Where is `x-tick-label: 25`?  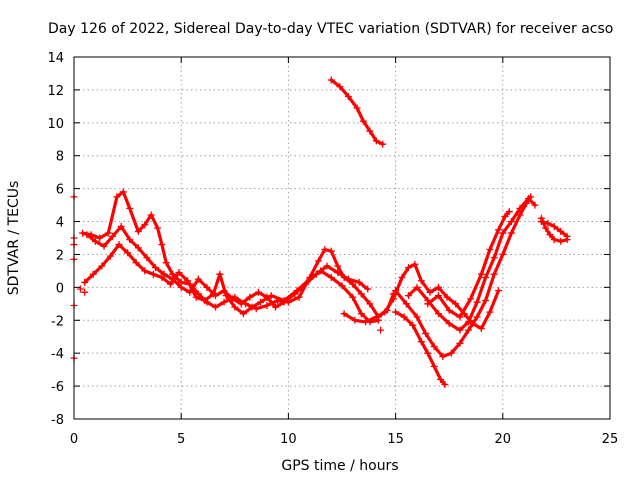 x-tick-label: 25 is located at coordinates (610, 439).